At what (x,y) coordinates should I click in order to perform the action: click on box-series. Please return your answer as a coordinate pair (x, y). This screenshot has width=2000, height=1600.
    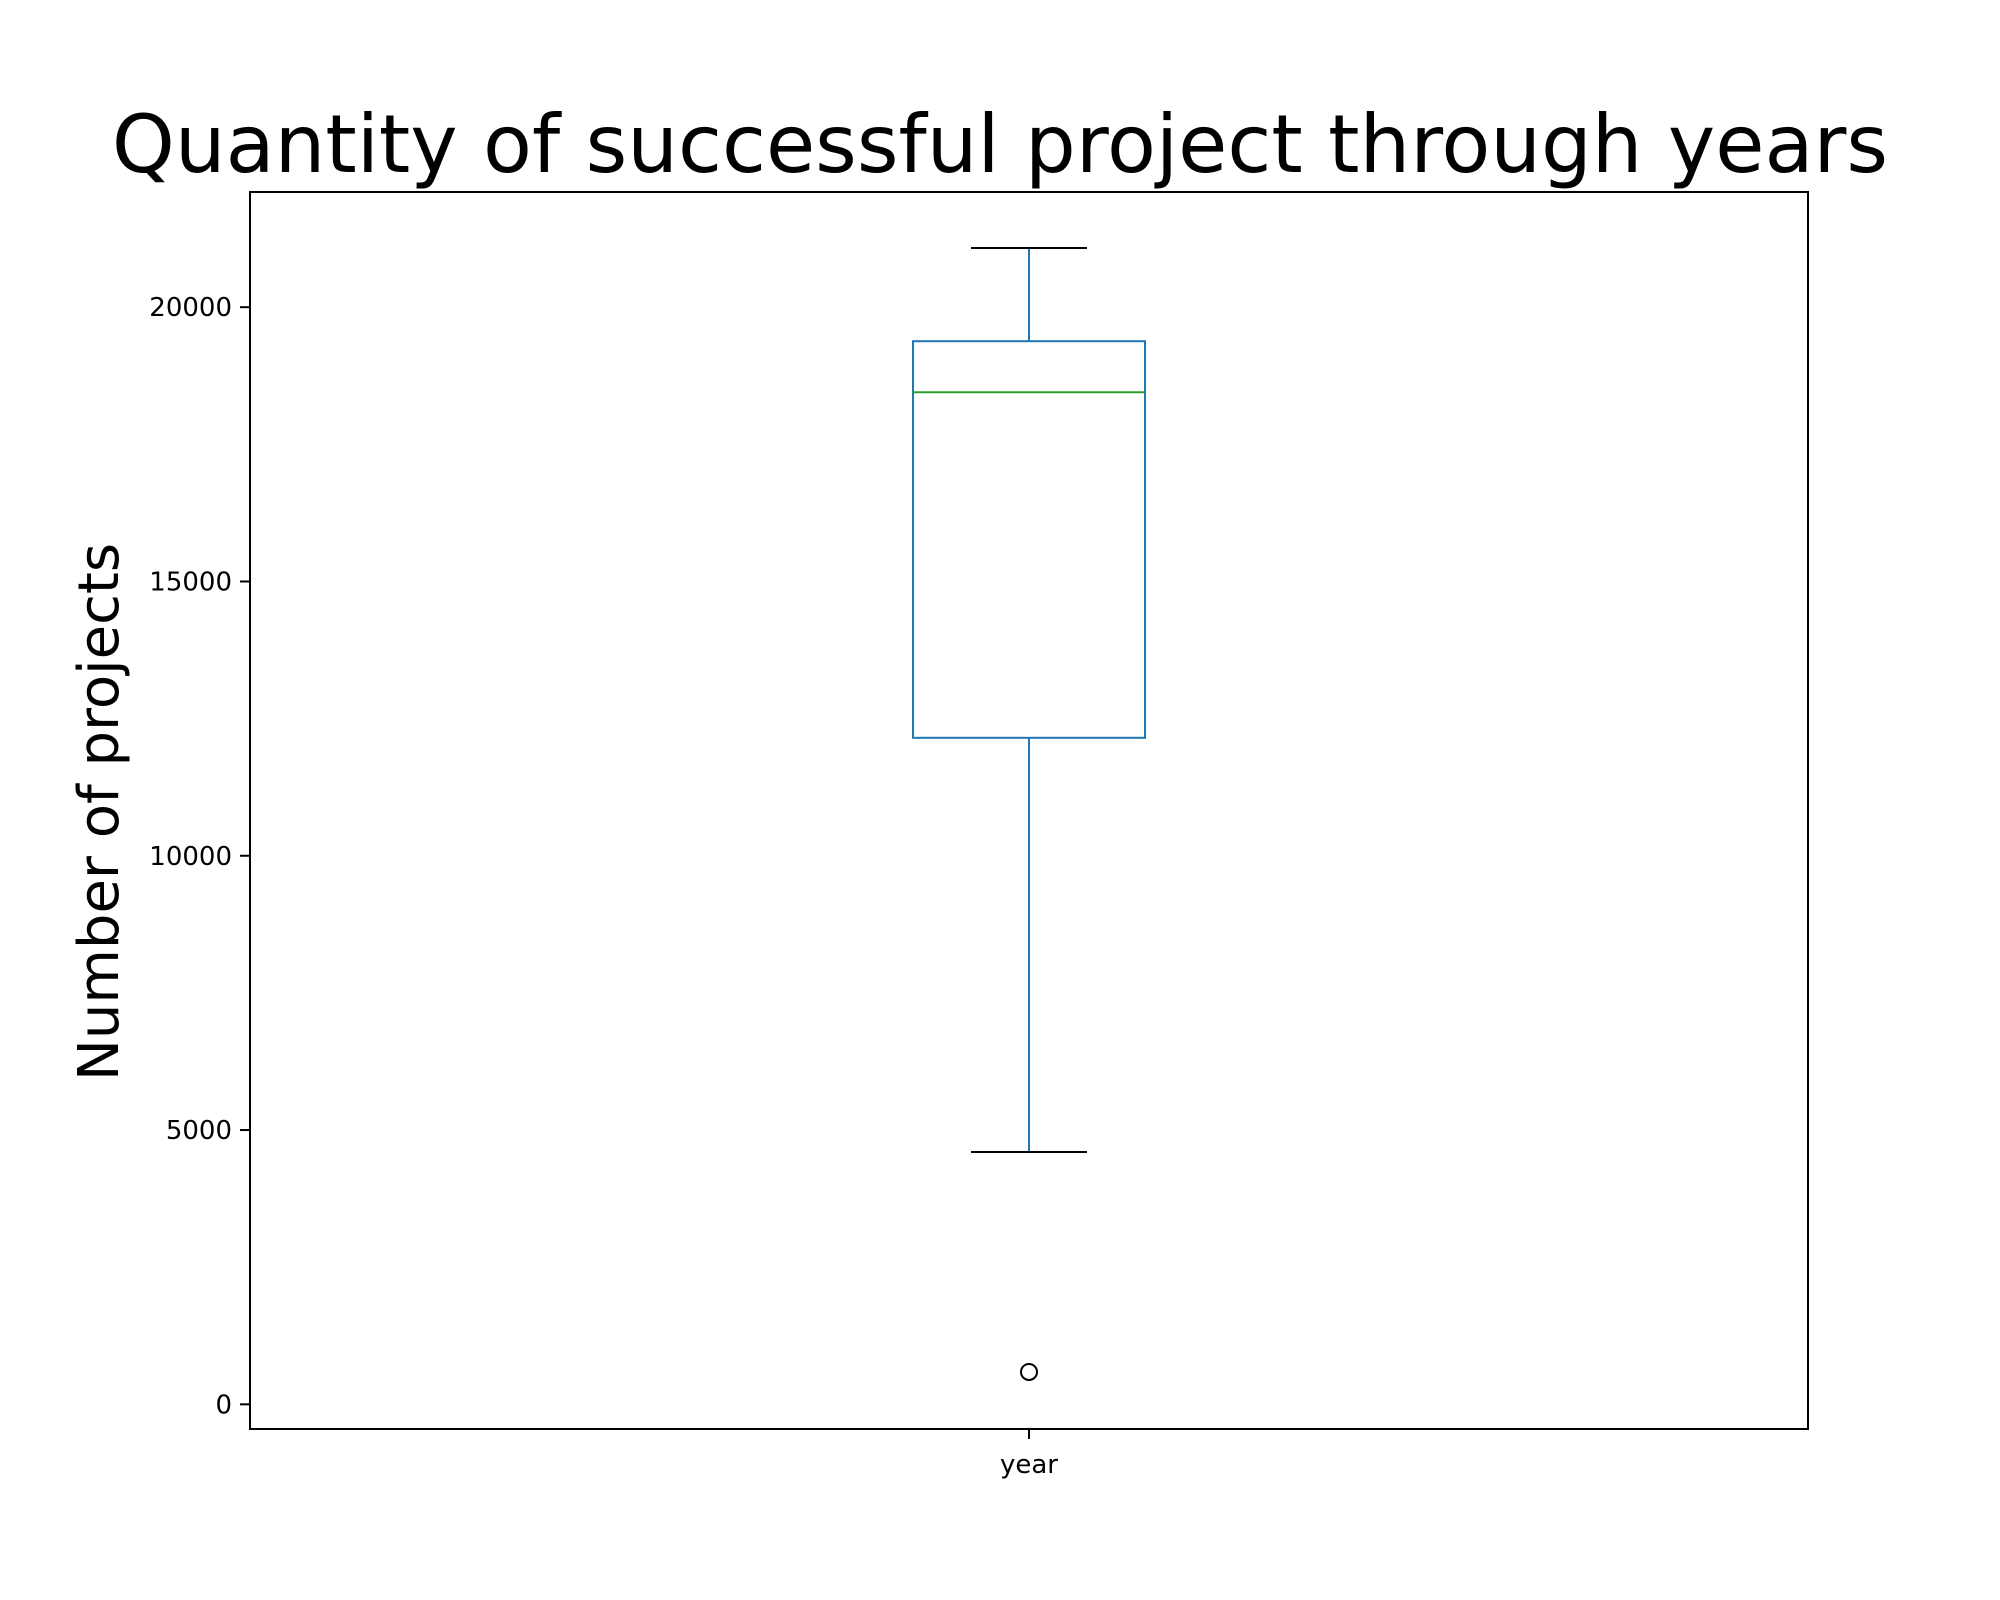
    Looking at the image, I should click on (1029, 813).